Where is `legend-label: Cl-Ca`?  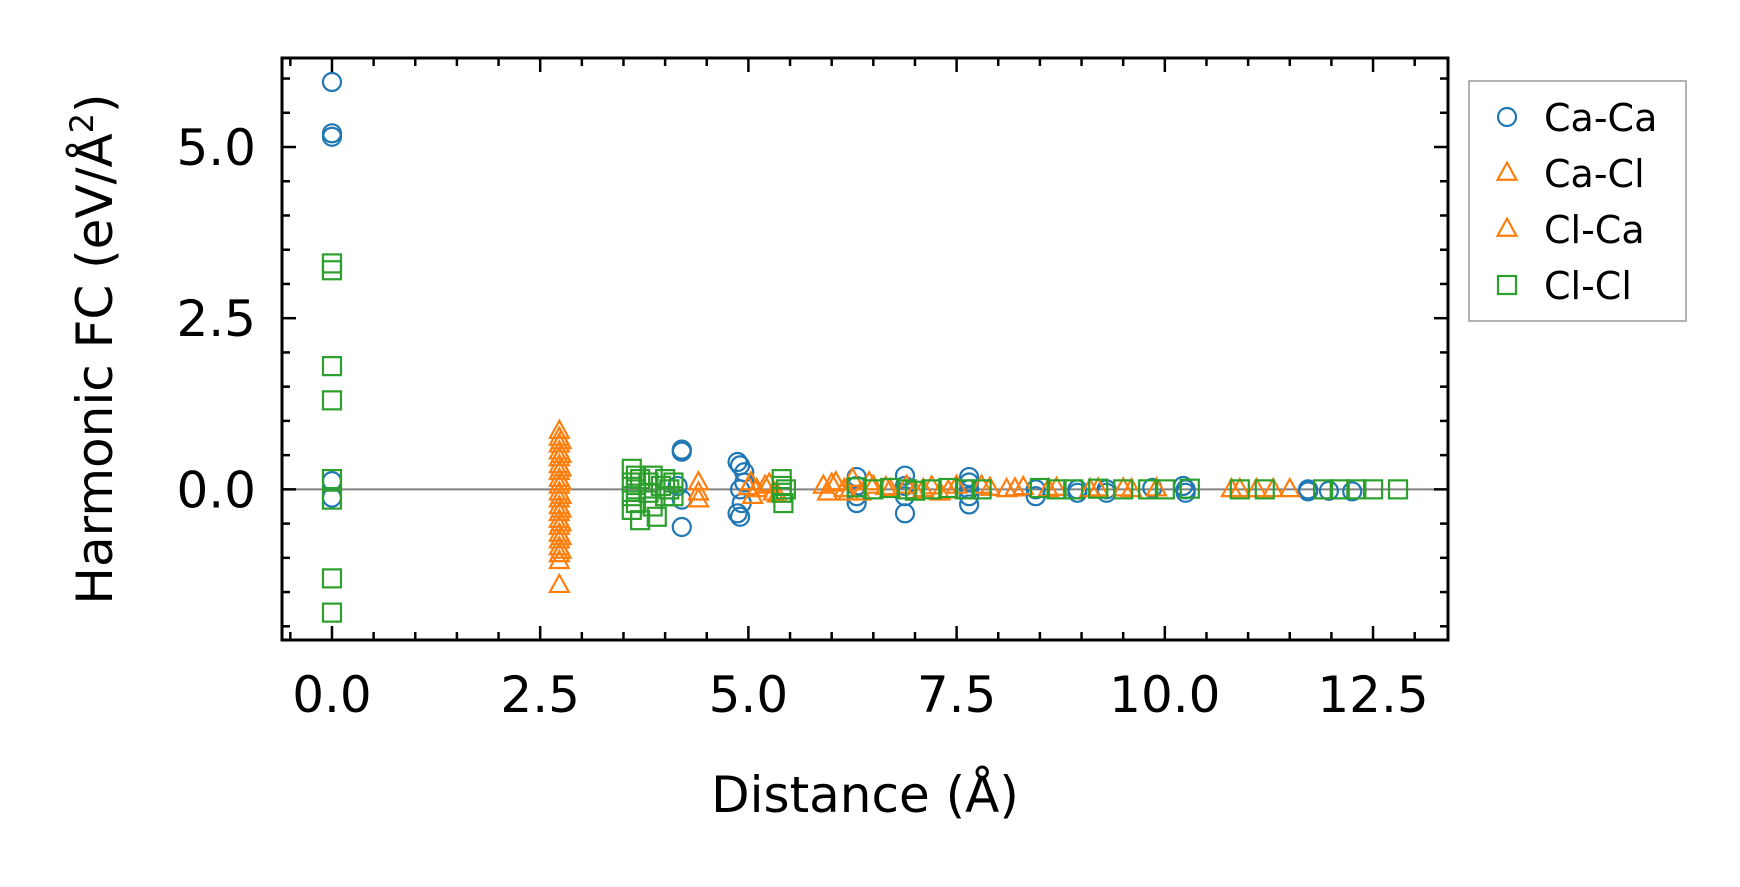 legend-label: Cl-Ca is located at coordinates (1594, 230).